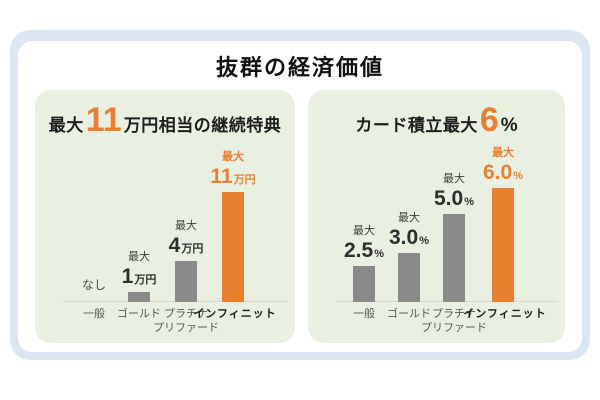 The height and width of the screenshot is (400, 600). I want to click on bar-gold, so click(139, 297).